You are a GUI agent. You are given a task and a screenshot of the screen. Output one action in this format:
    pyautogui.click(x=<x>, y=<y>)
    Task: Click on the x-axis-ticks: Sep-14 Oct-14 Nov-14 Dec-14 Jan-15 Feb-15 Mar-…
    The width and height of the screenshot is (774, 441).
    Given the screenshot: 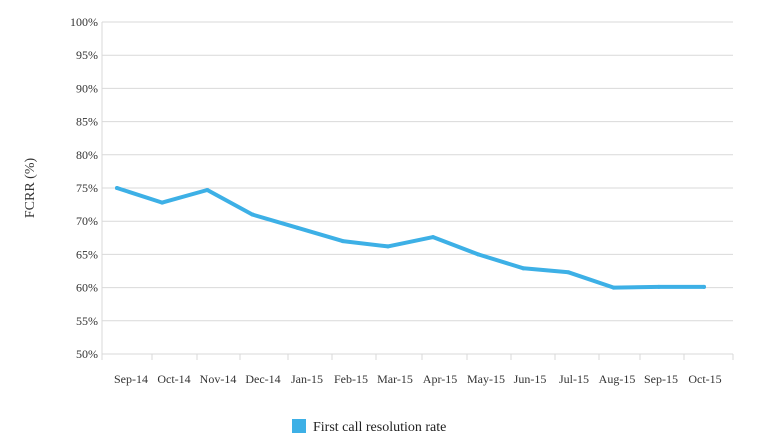 What is the action you would take?
    pyautogui.click(x=417, y=370)
    